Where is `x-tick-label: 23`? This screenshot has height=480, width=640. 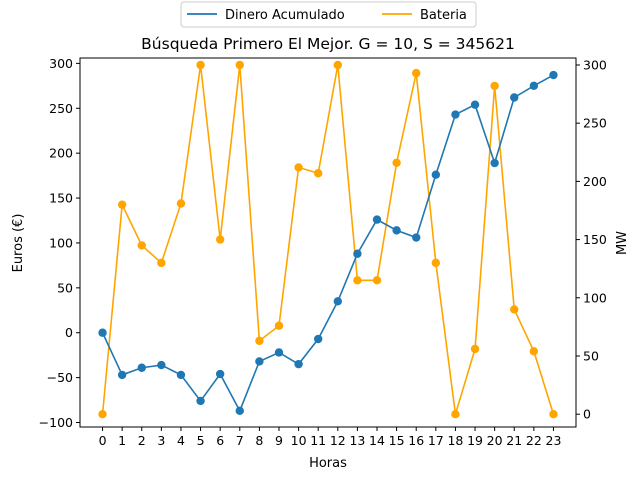 x-tick-label: 23 is located at coordinates (554, 440).